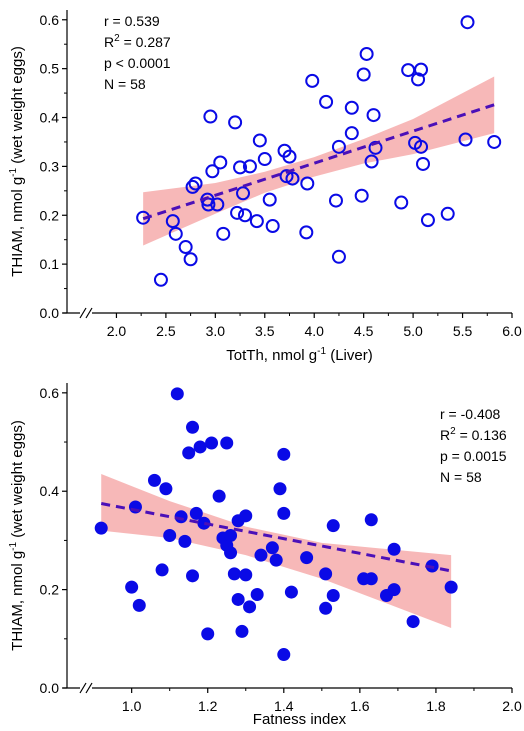 This screenshot has height=731, width=524. Describe the element at coordinates (50, 264) in the screenshot. I see `y-tick-label: 0.1` at that location.